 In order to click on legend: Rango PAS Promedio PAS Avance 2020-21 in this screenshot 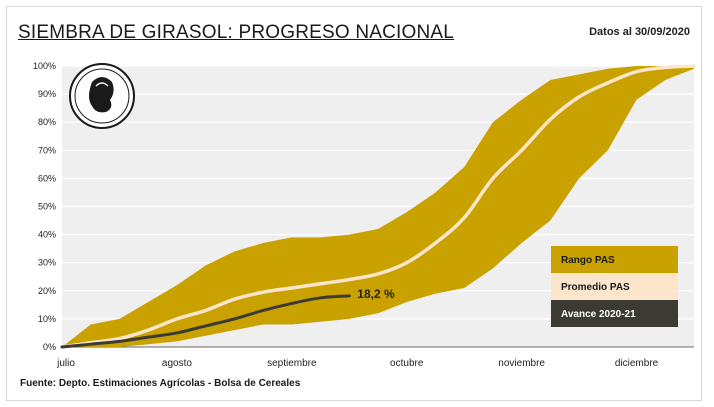, I will do `click(614, 286)`.